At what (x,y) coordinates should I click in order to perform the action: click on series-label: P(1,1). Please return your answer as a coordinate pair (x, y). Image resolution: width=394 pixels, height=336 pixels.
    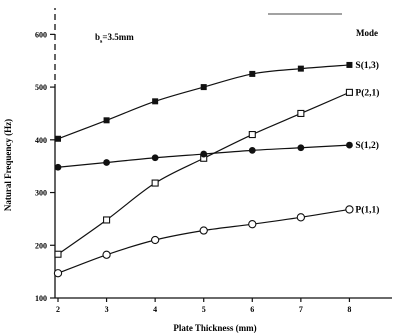
    Looking at the image, I should click on (367, 209).